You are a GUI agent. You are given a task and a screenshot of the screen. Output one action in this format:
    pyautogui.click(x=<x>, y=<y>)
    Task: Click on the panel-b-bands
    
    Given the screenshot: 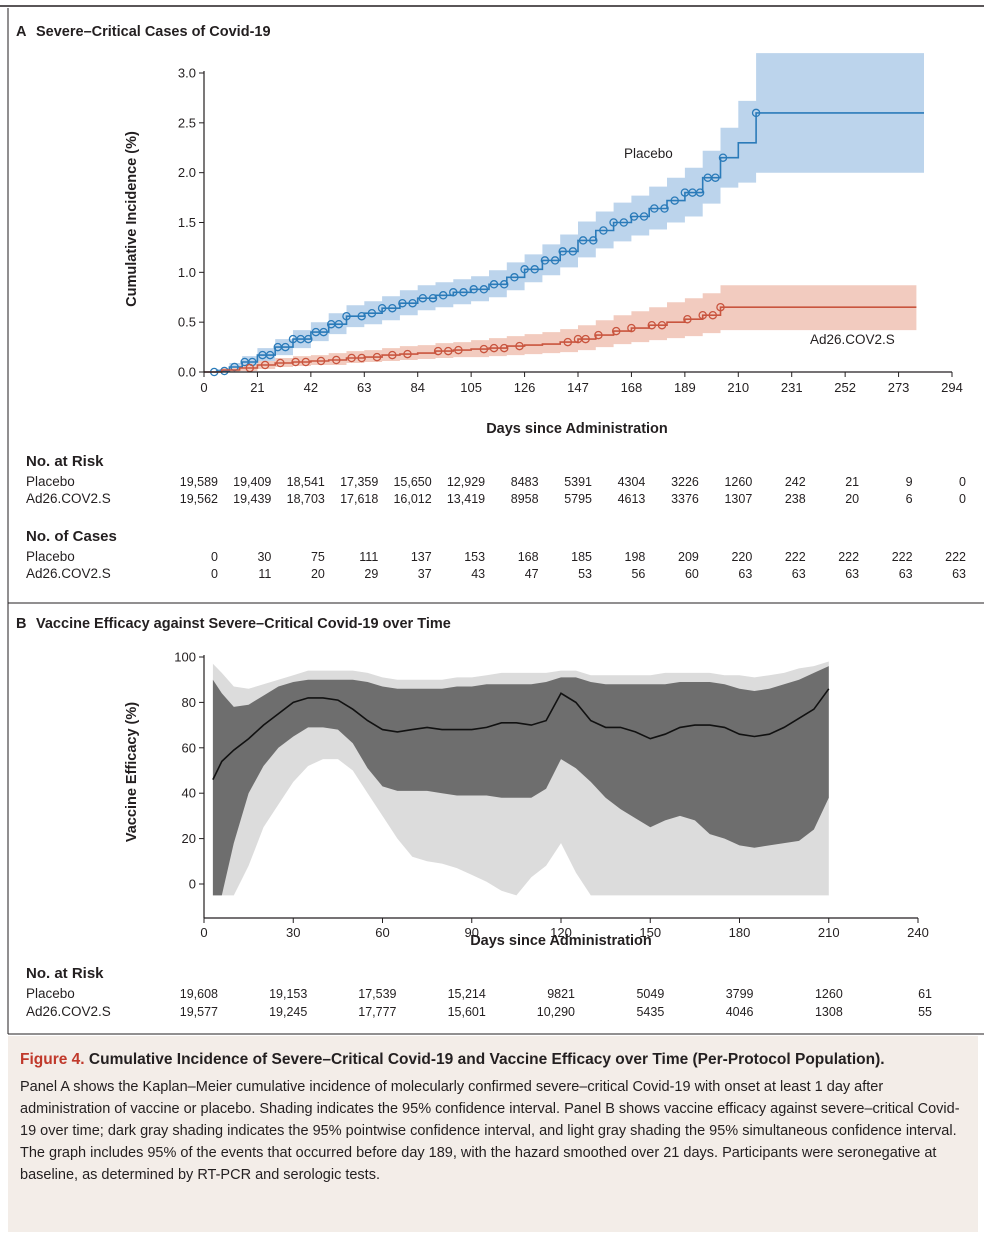 What is the action you would take?
    pyautogui.click(x=520, y=778)
    